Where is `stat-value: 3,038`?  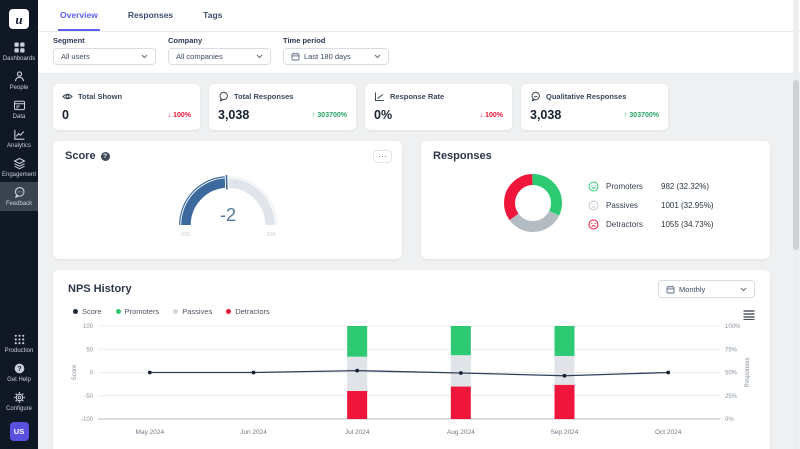
stat-value: 3,038 is located at coordinates (234, 115).